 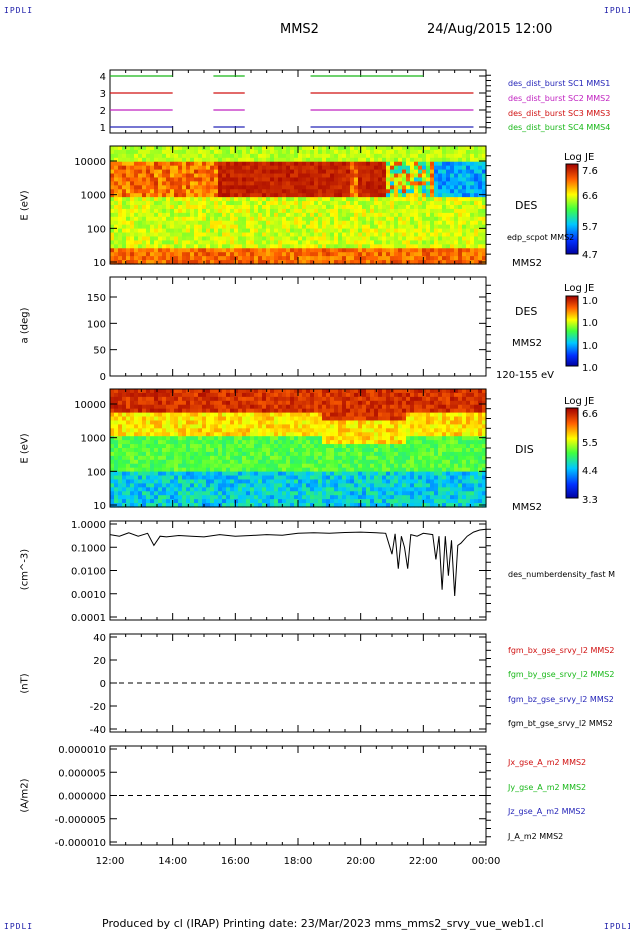 What do you see at coordinates (98, 730) in the screenshot?
I see `ytick-b-field-0: -40` at bounding box center [98, 730].